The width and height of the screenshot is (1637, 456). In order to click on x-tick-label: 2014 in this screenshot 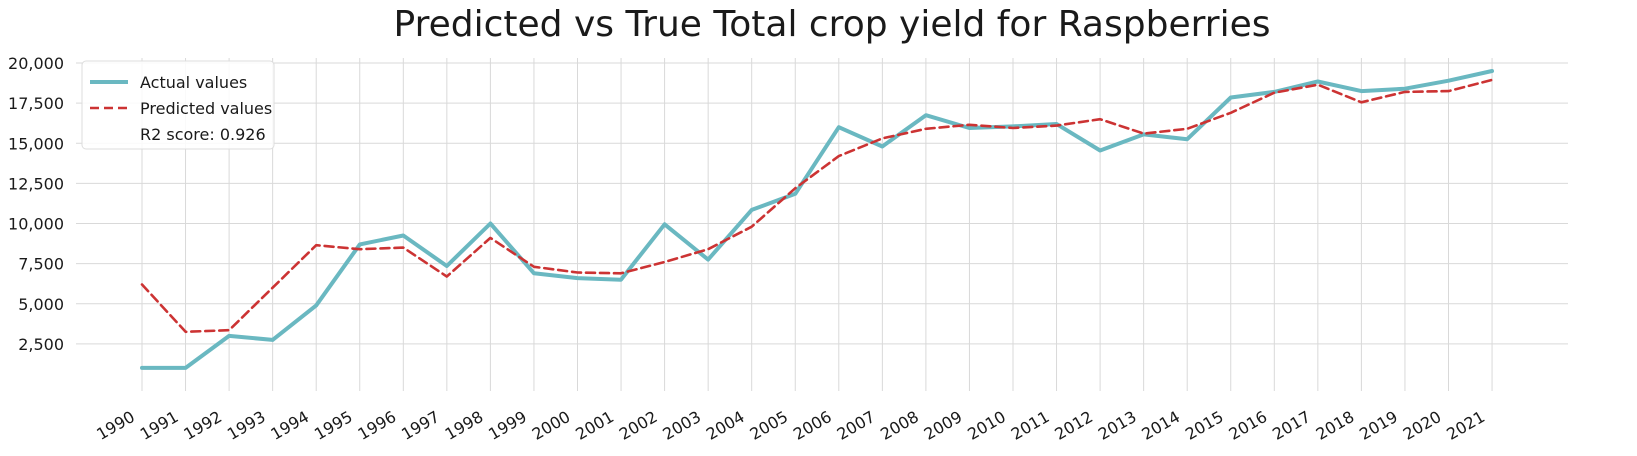, I will do `click(1160, 425)`.